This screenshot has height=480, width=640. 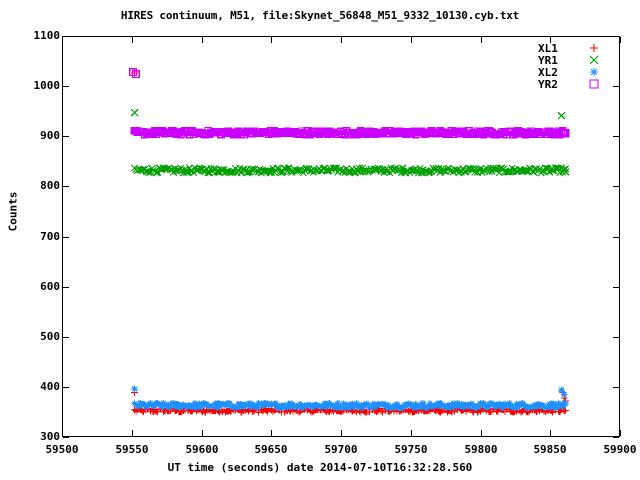 What do you see at coordinates (50, 185) in the screenshot?
I see `y-tick-label: 800` at bounding box center [50, 185].